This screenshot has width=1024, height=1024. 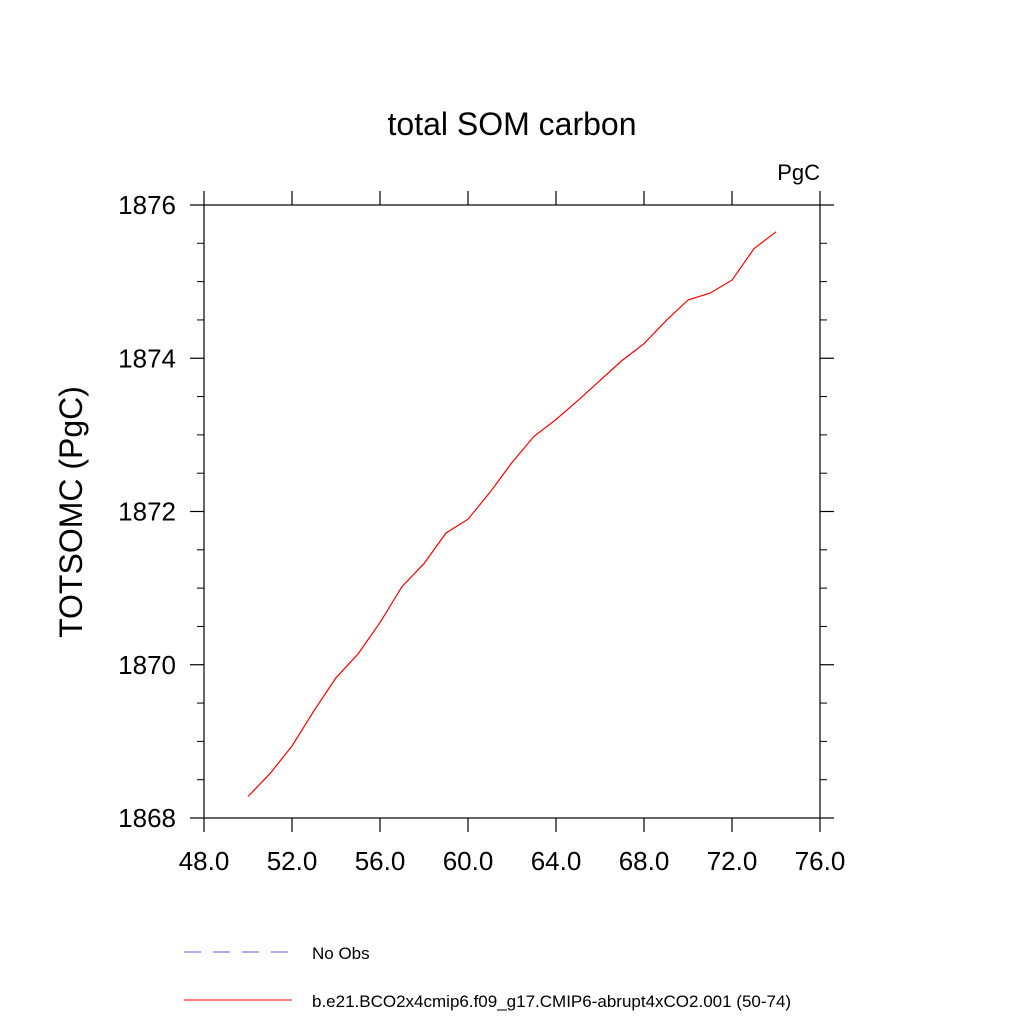 What do you see at coordinates (380, 861) in the screenshot?
I see `x-tick-label: 56.0` at bounding box center [380, 861].